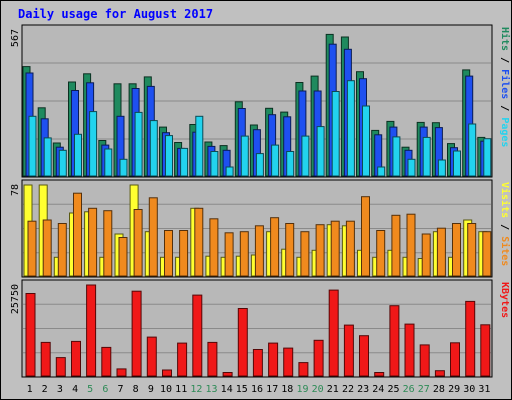 This screenshot has width=512, height=400. I want to click on x-label-day-20: 20, so click(318, 389).